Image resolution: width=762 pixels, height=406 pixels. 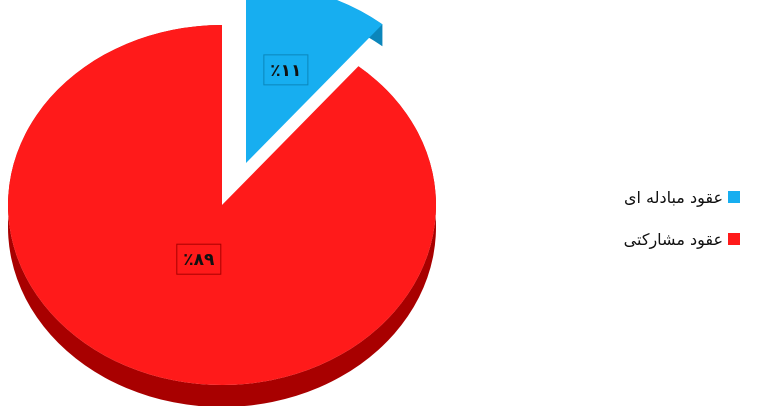 What do you see at coordinates (734, 239) in the screenshot?
I see `legend-swatch-red` at bounding box center [734, 239].